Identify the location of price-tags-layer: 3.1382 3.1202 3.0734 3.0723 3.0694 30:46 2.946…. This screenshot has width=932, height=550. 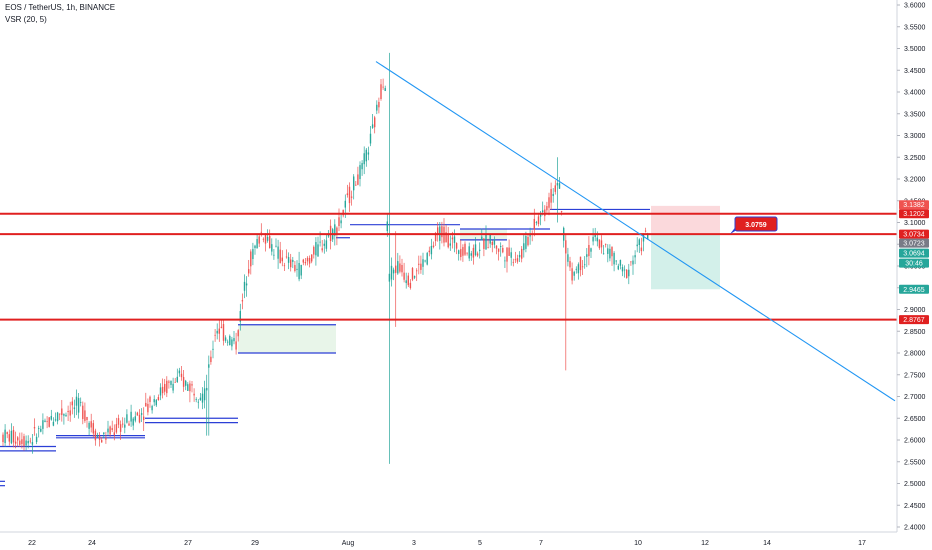
(914, 262).